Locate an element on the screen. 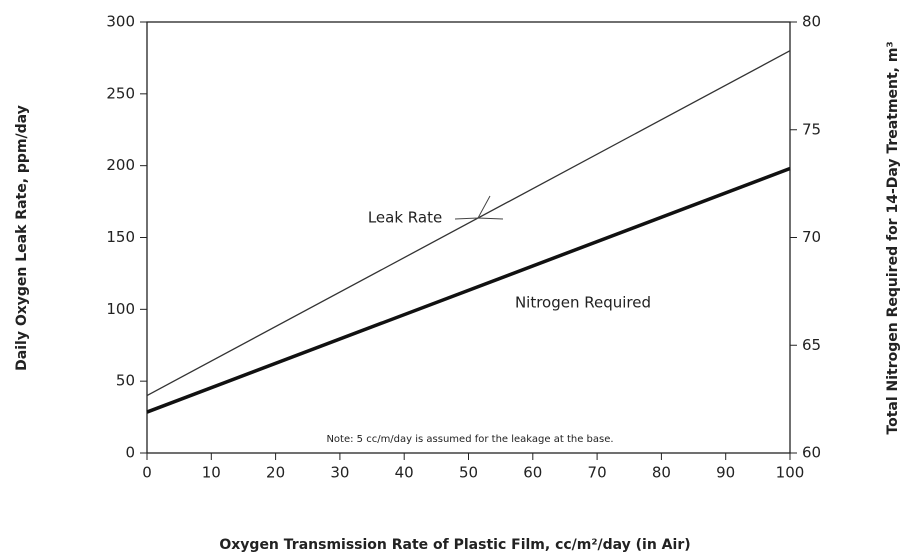  label-pointer is located at coordinates (479, 207).